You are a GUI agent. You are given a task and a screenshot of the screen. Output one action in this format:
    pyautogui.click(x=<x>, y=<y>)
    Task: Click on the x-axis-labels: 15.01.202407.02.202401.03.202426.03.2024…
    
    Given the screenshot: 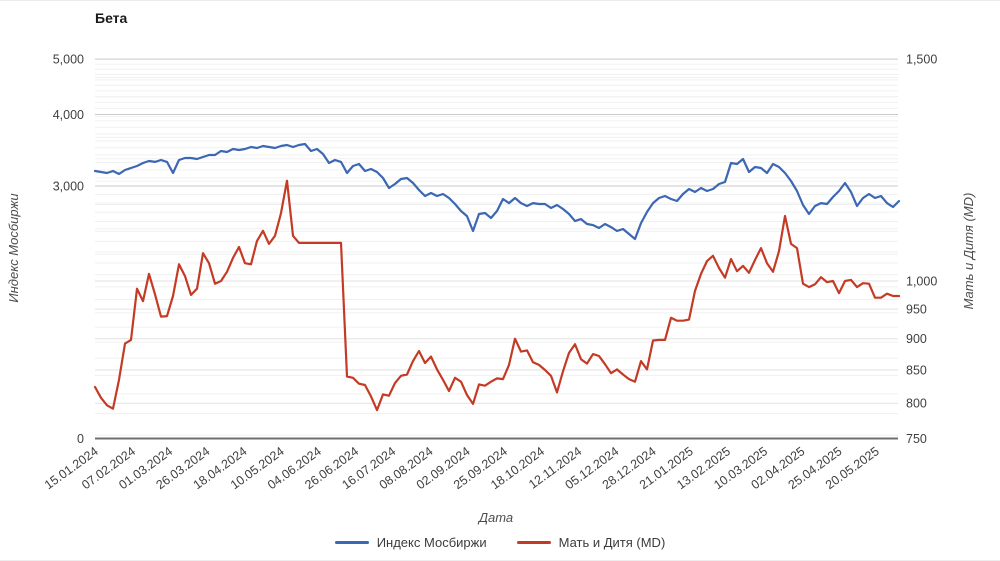 What is the action you would take?
    pyautogui.click(x=462, y=468)
    